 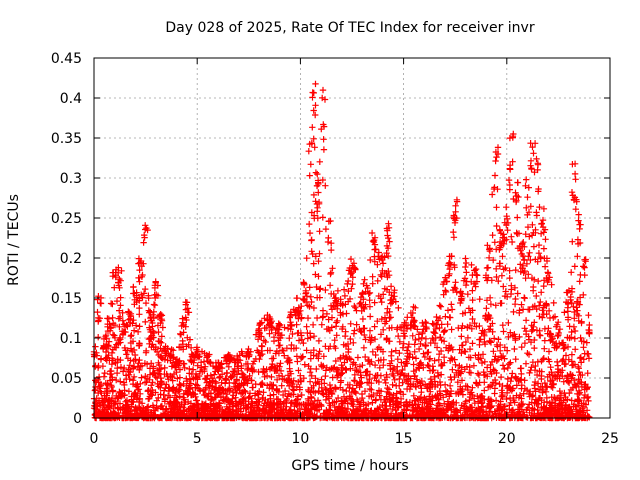 What do you see at coordinates (197, 439) in the screenshot?
I see `x-tick-label: 5` at bounding box center [197, 439].